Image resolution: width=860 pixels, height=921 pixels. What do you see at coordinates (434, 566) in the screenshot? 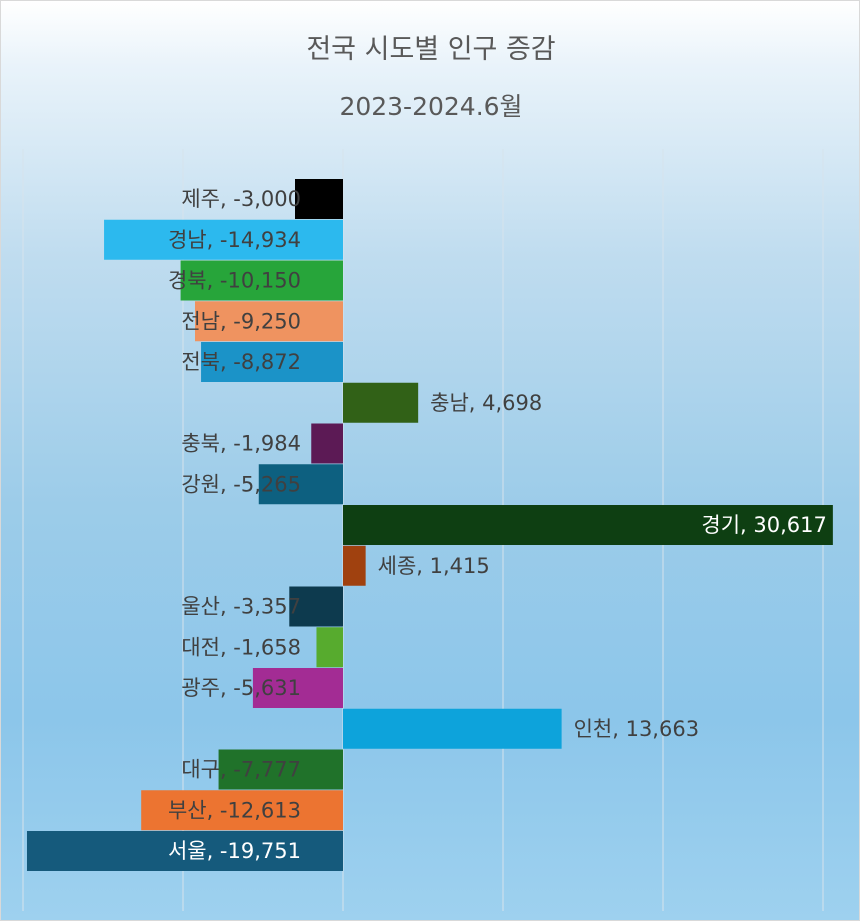
I see `data-label: 세종, 1,415` at bounding box center [434, 566].